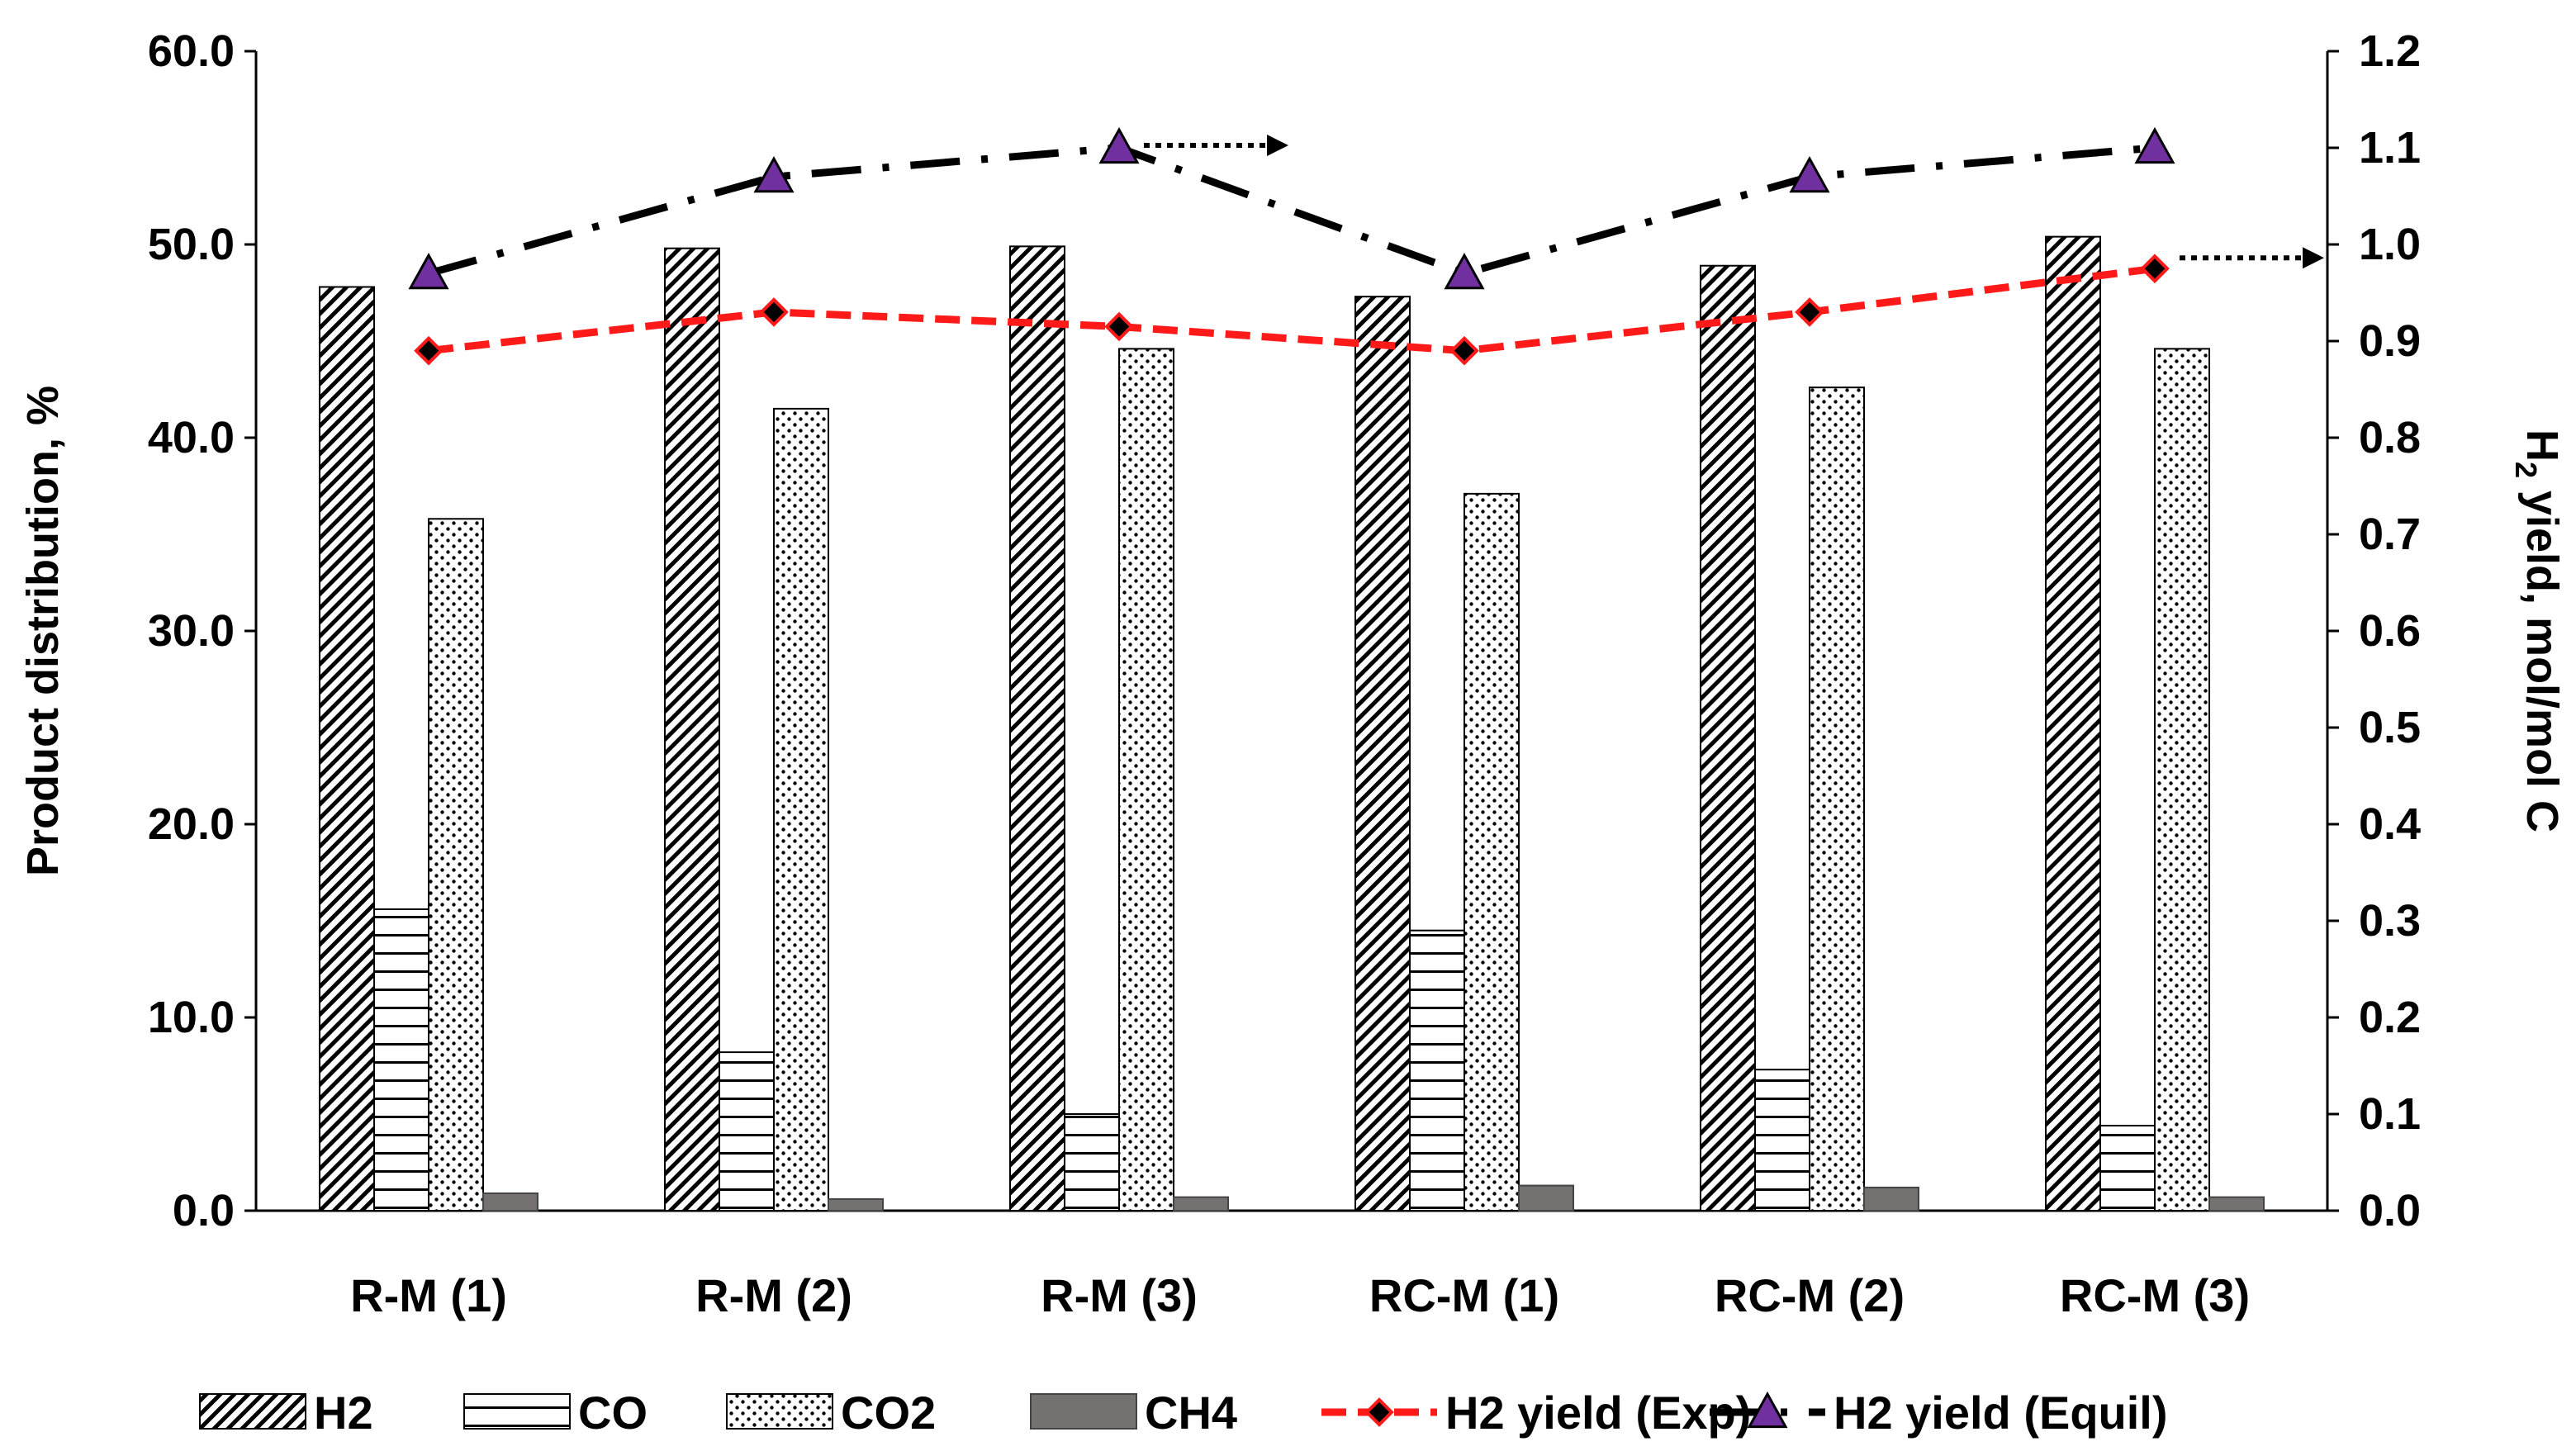  I want to click on left-tick-label: 10.0, so click(191, 1017).